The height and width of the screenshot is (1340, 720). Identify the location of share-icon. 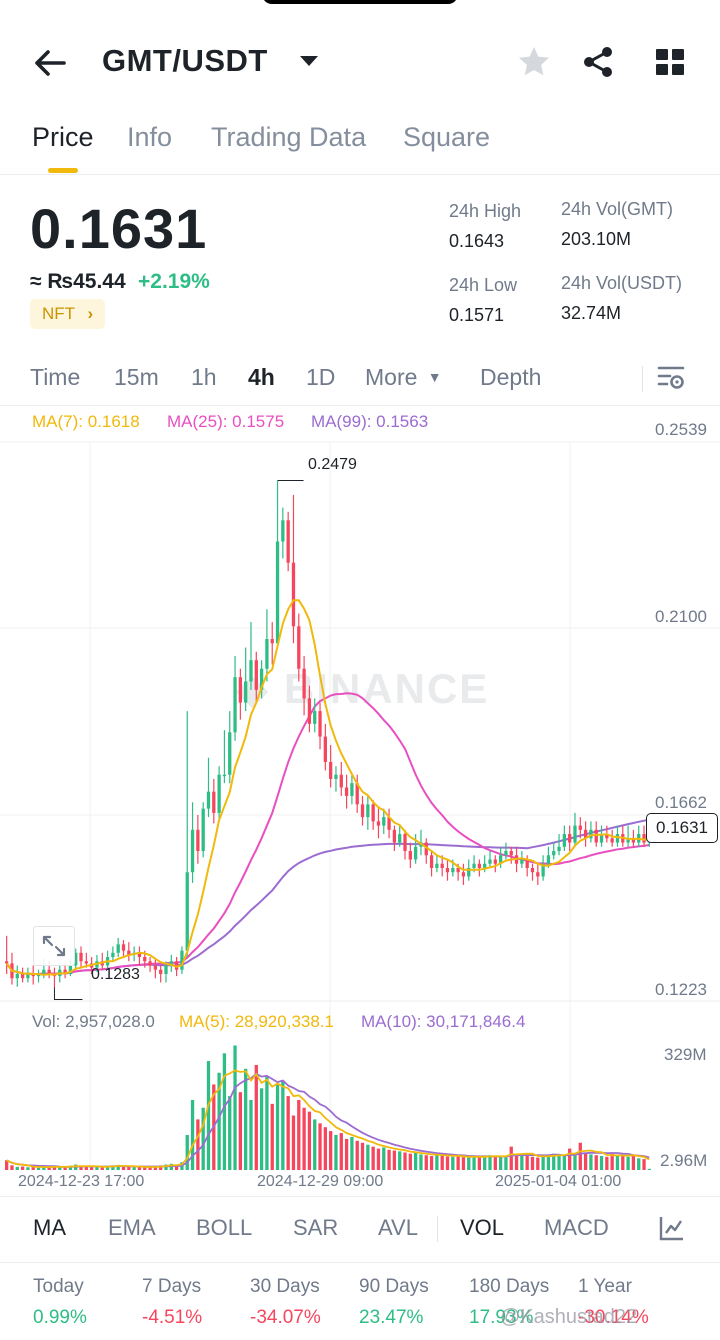
(598, 62).